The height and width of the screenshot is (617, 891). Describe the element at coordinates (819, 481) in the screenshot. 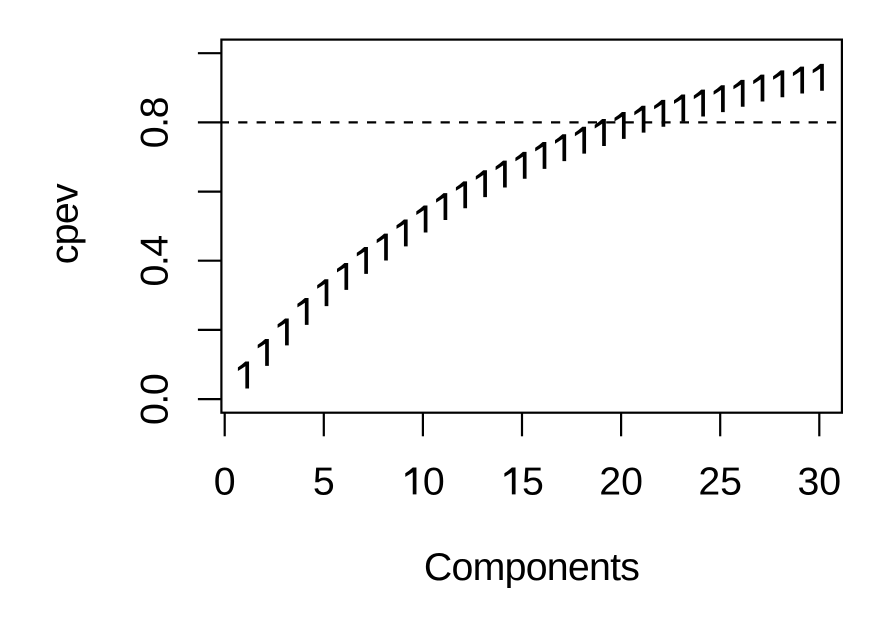

I see `svg-text: 30` at that location.